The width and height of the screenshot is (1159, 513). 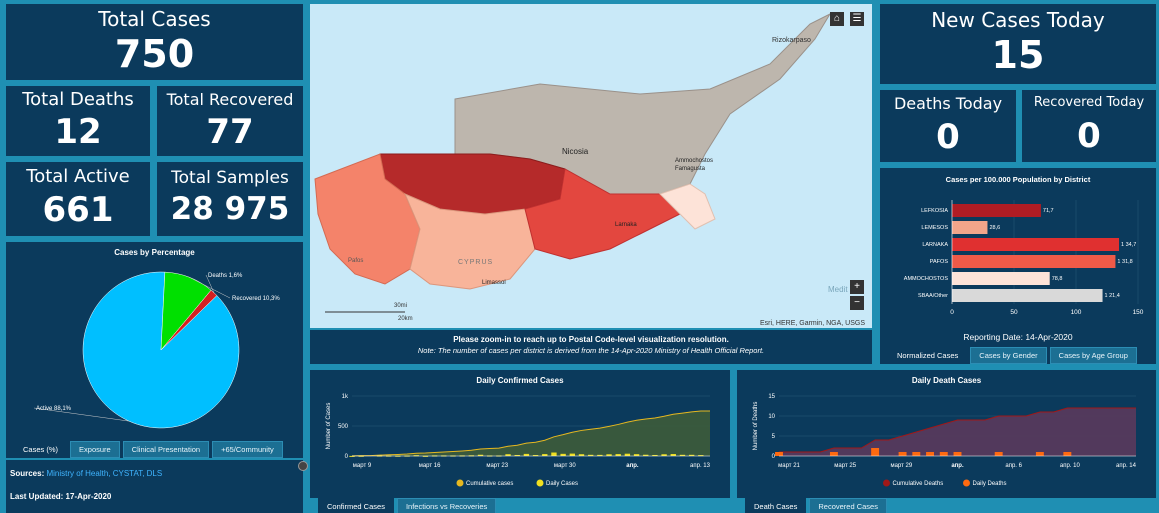 What do you see at coordinates (990, 484) in the screenshot?
I see `legend-label: Daily Deaths` at bounding box center [990, 484].